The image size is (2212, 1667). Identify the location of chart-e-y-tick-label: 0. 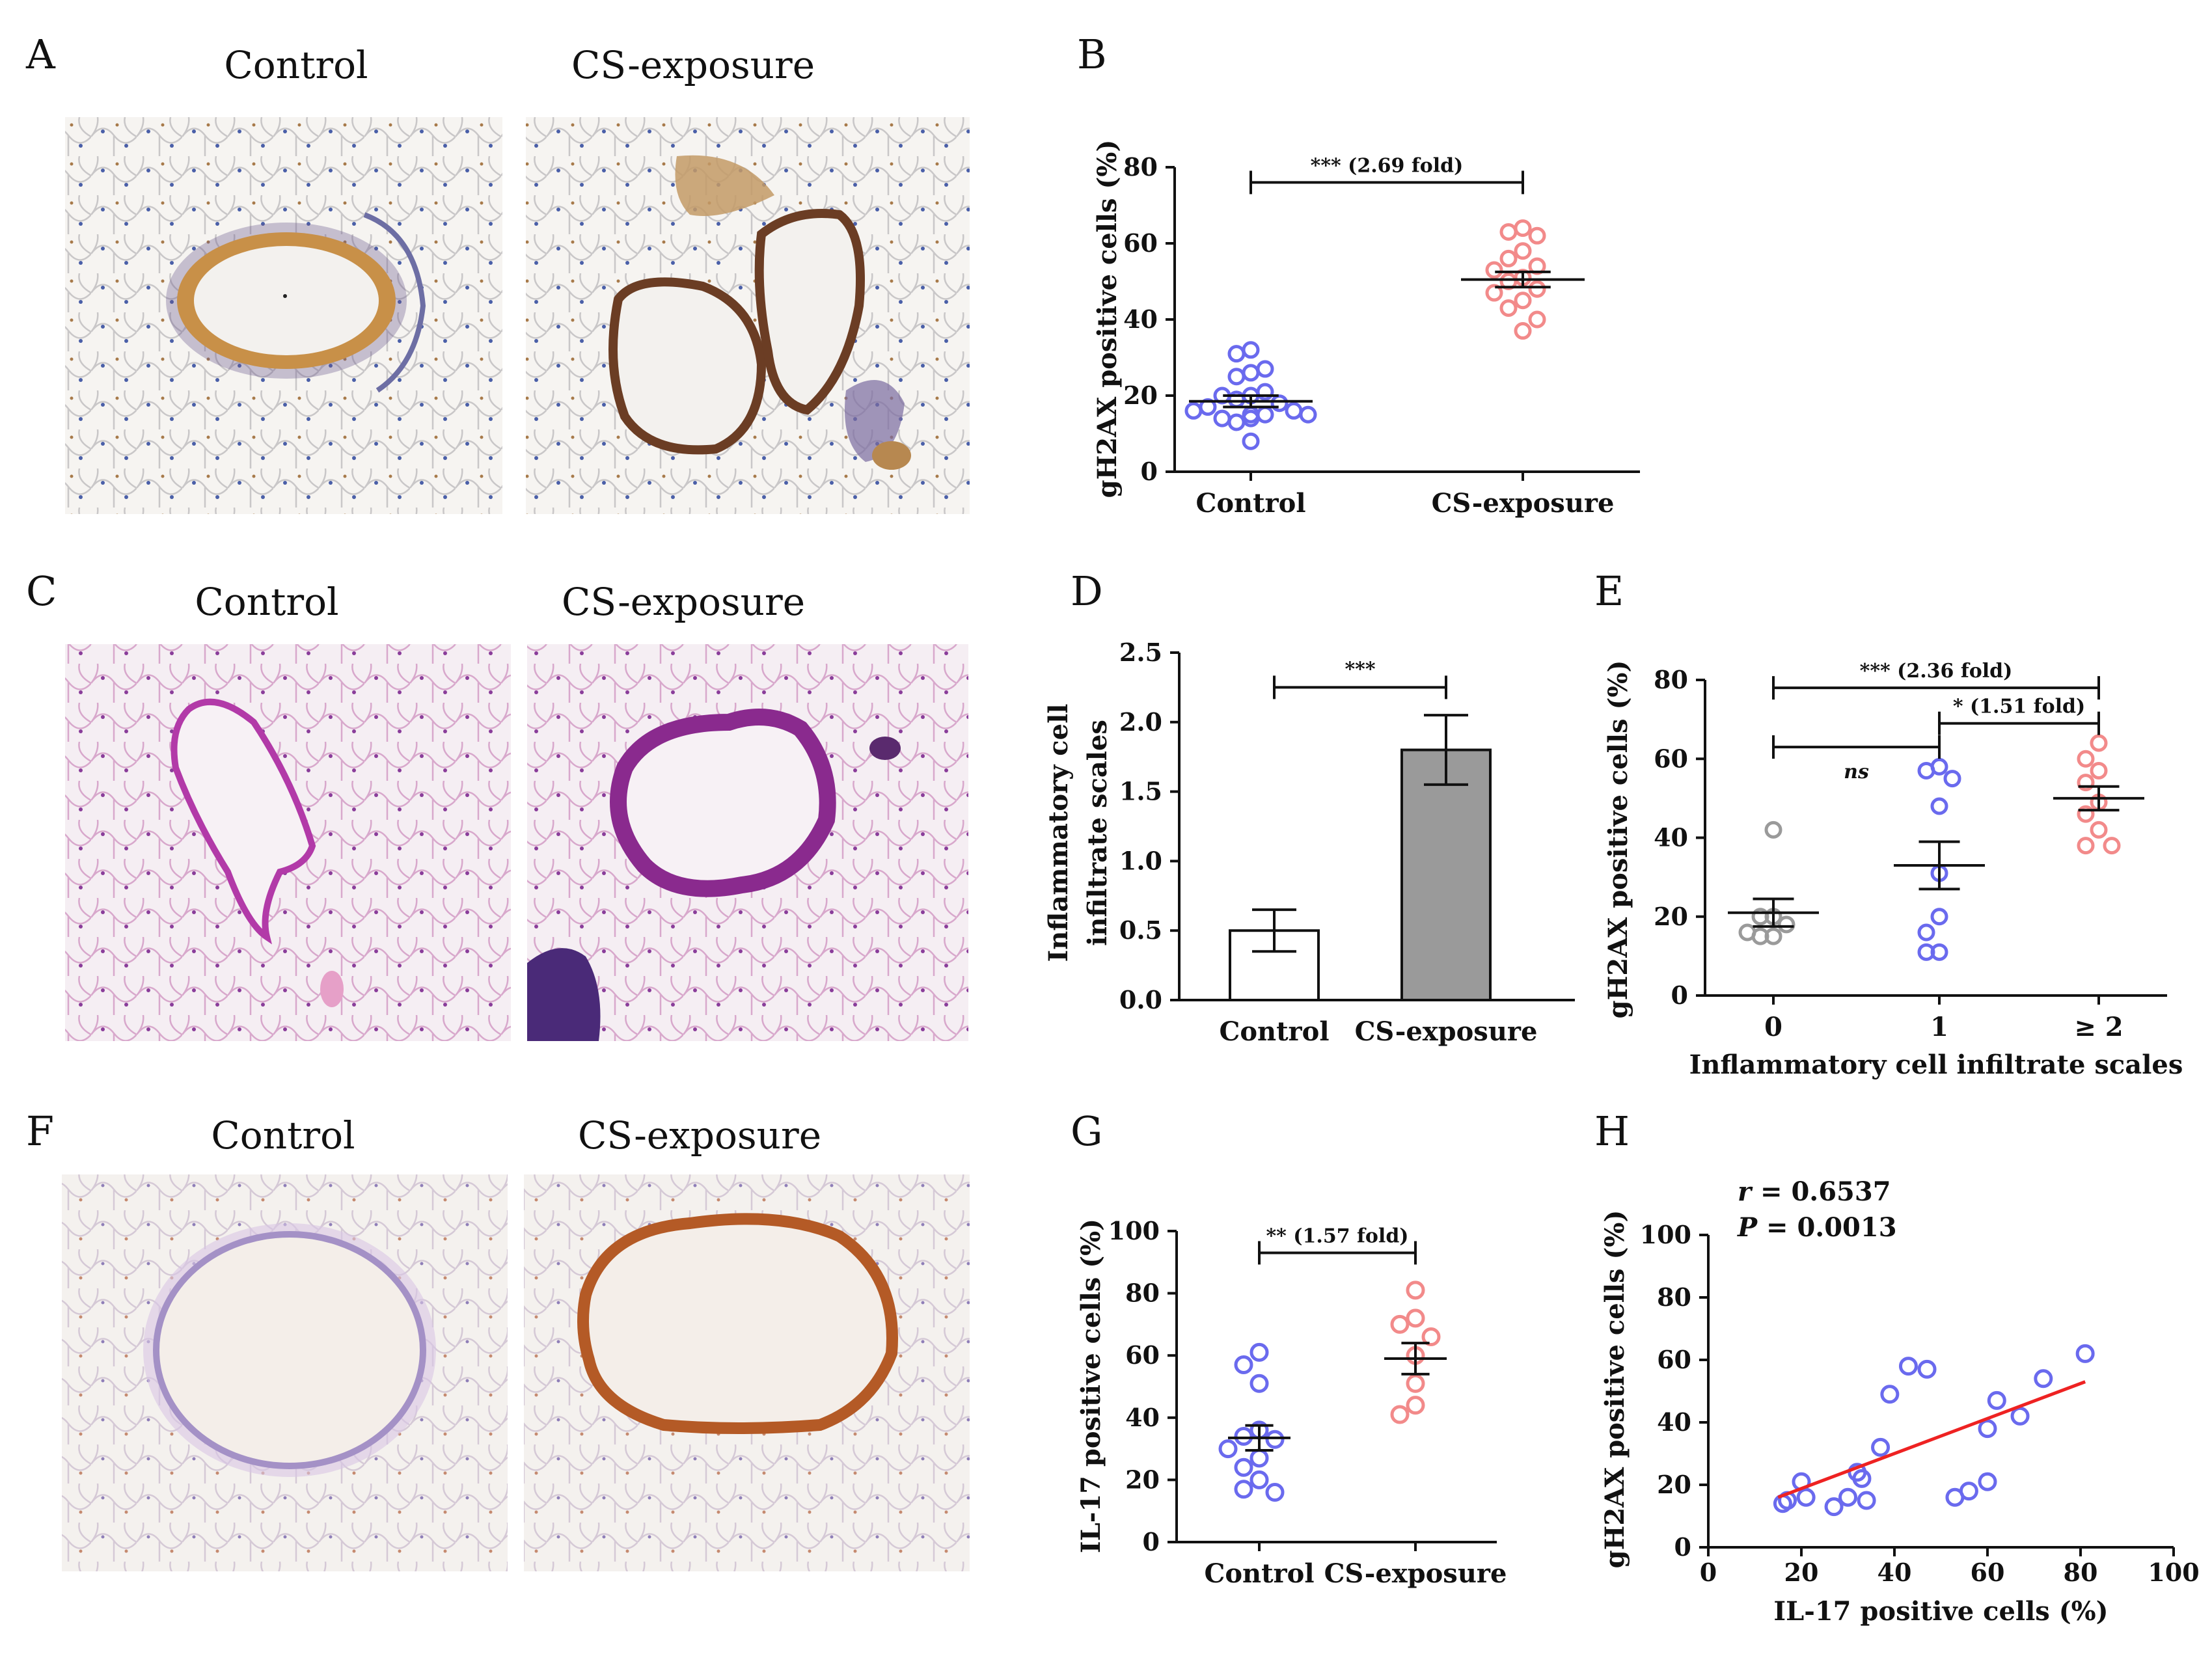
(1680, 995).